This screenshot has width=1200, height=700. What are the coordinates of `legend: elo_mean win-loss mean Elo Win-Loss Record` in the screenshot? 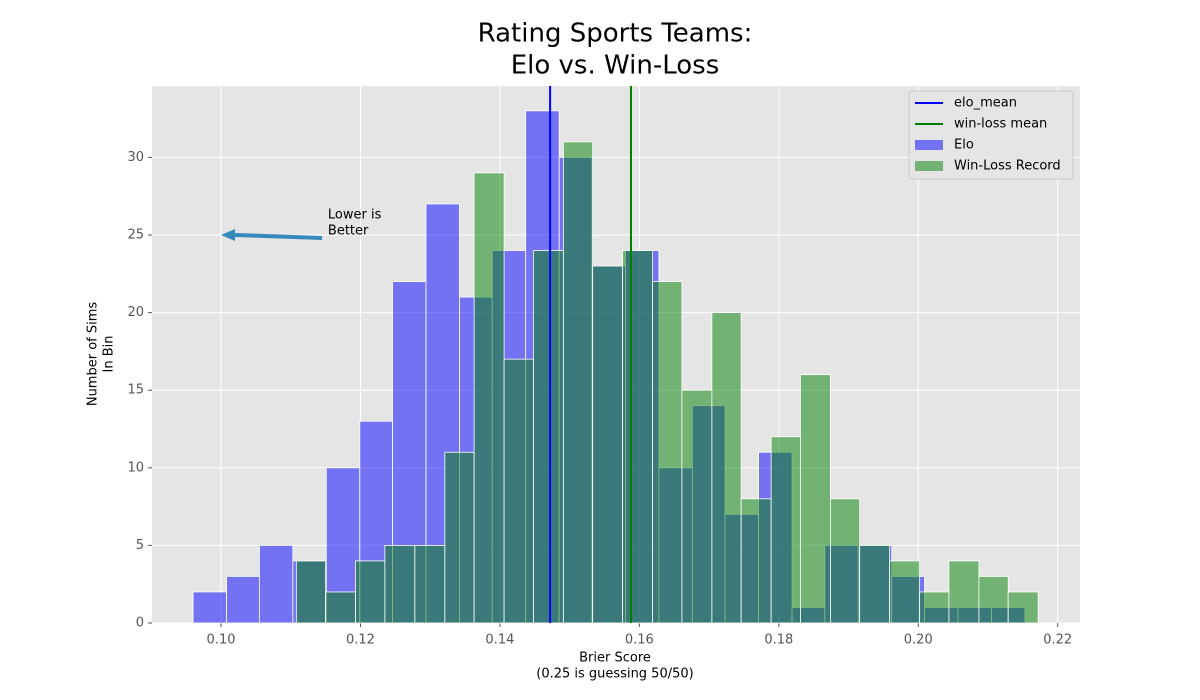 It's located at (991, 135).